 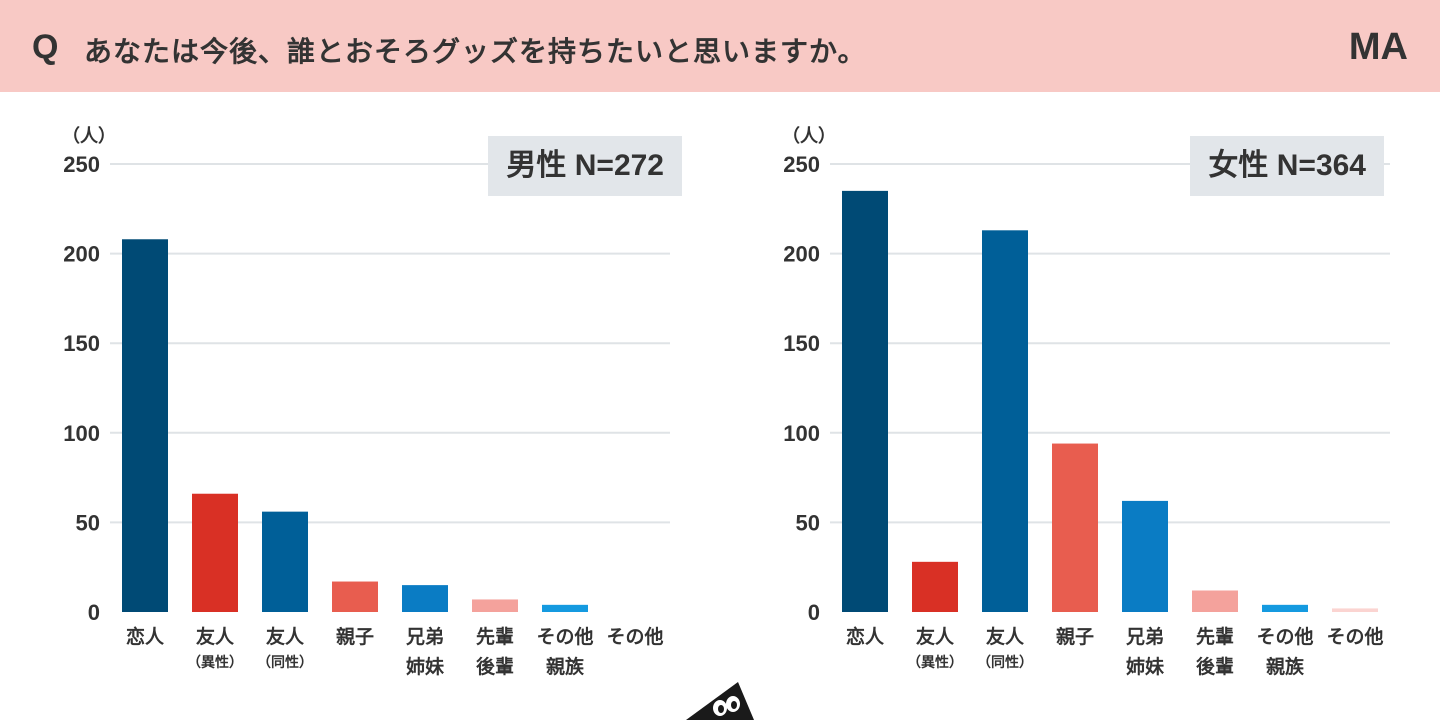 What do you see at coordinates (1145, 666) in the screenshot?
I see `female-category-sublabel: 姉妹` at bounding box center [1145, 666].